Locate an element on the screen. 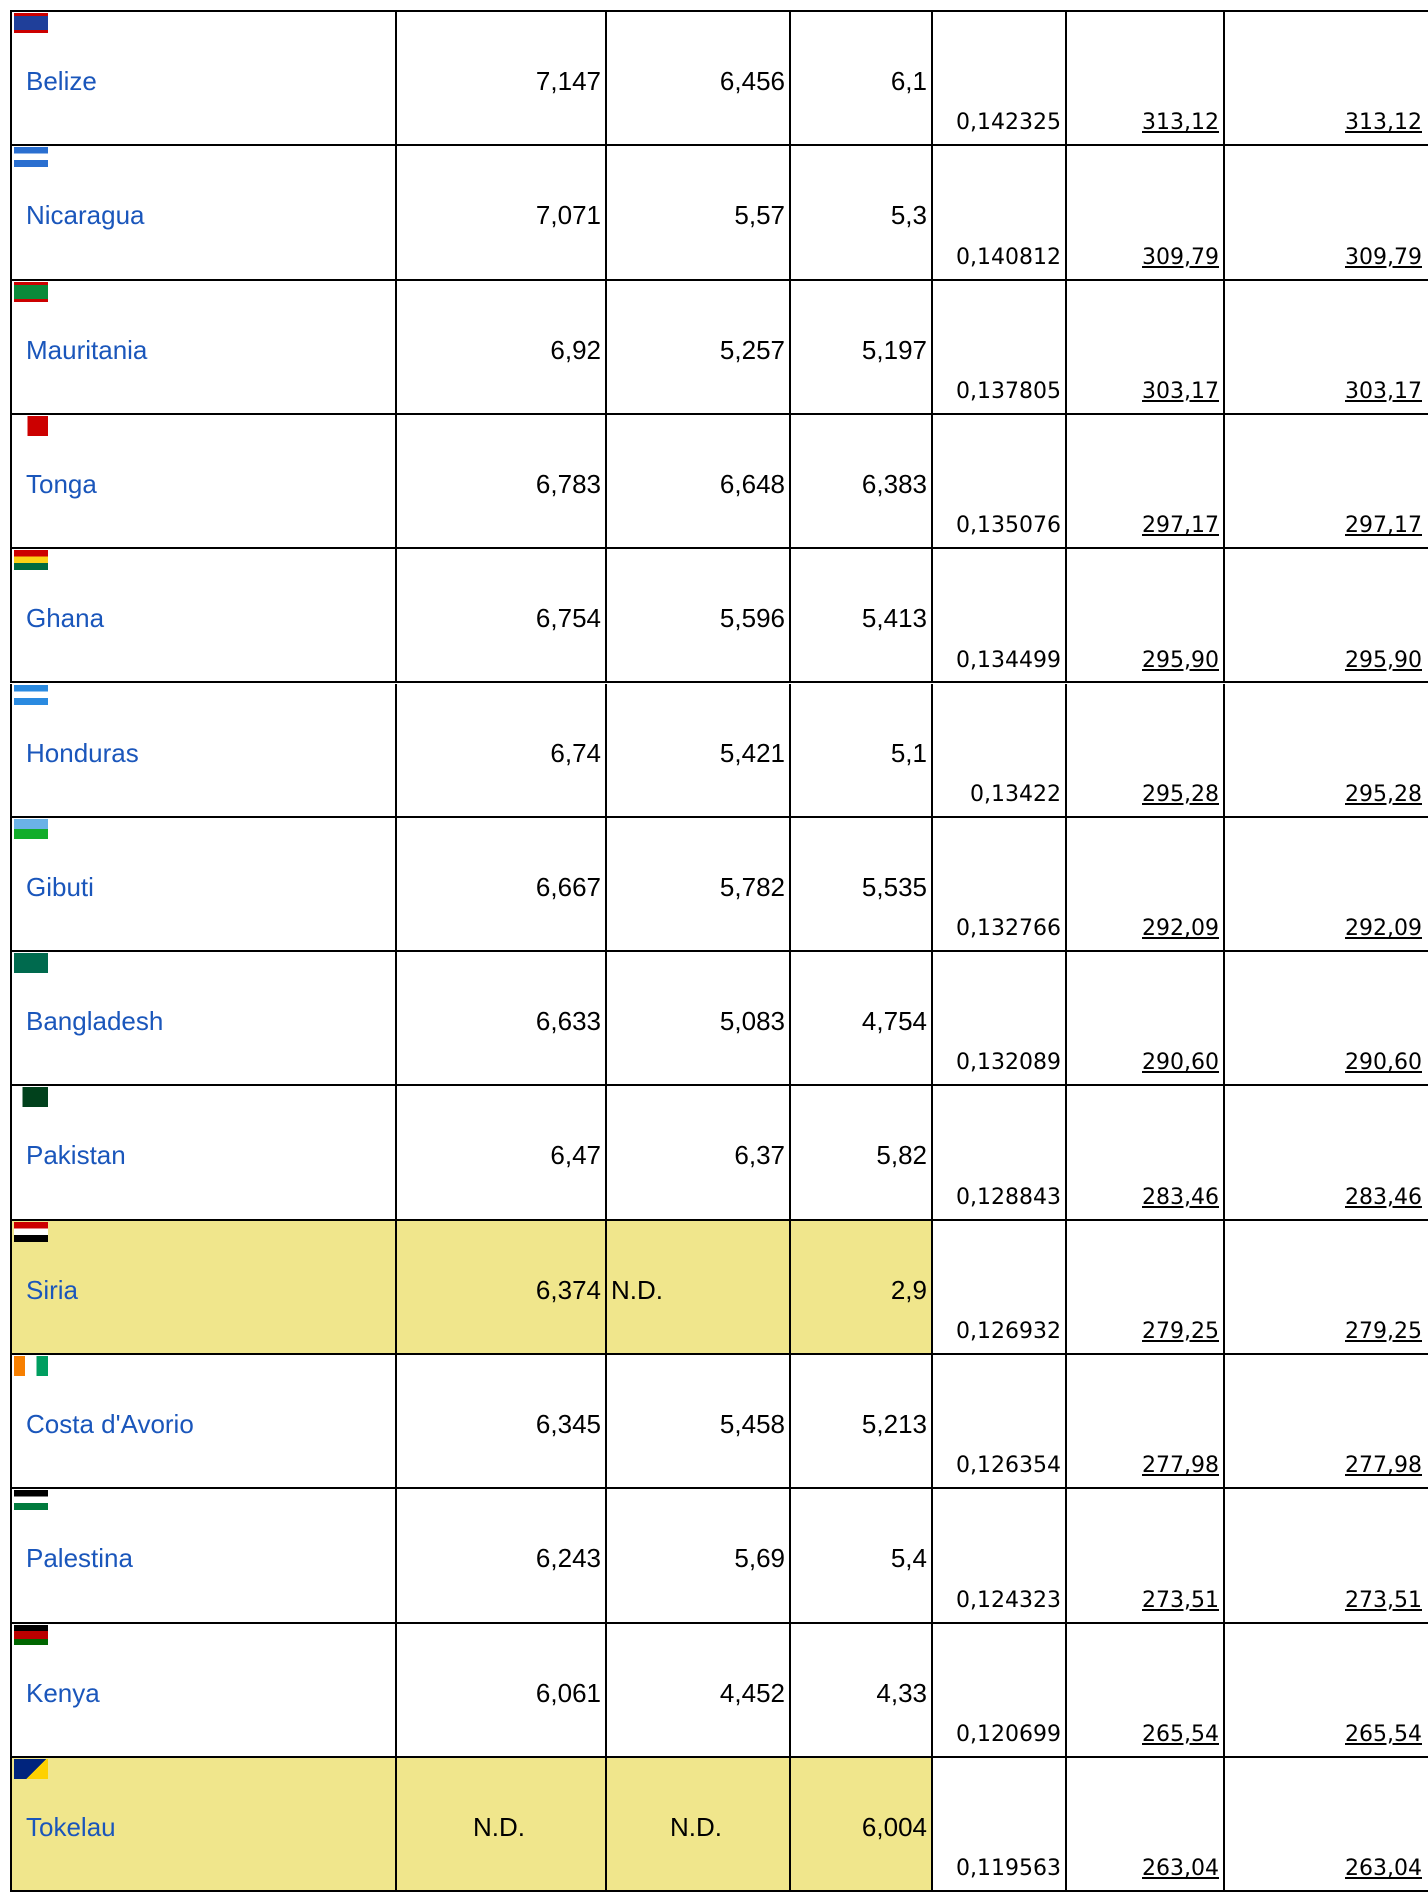  value: 0,128843 is located at coordinates (1008, 1197).